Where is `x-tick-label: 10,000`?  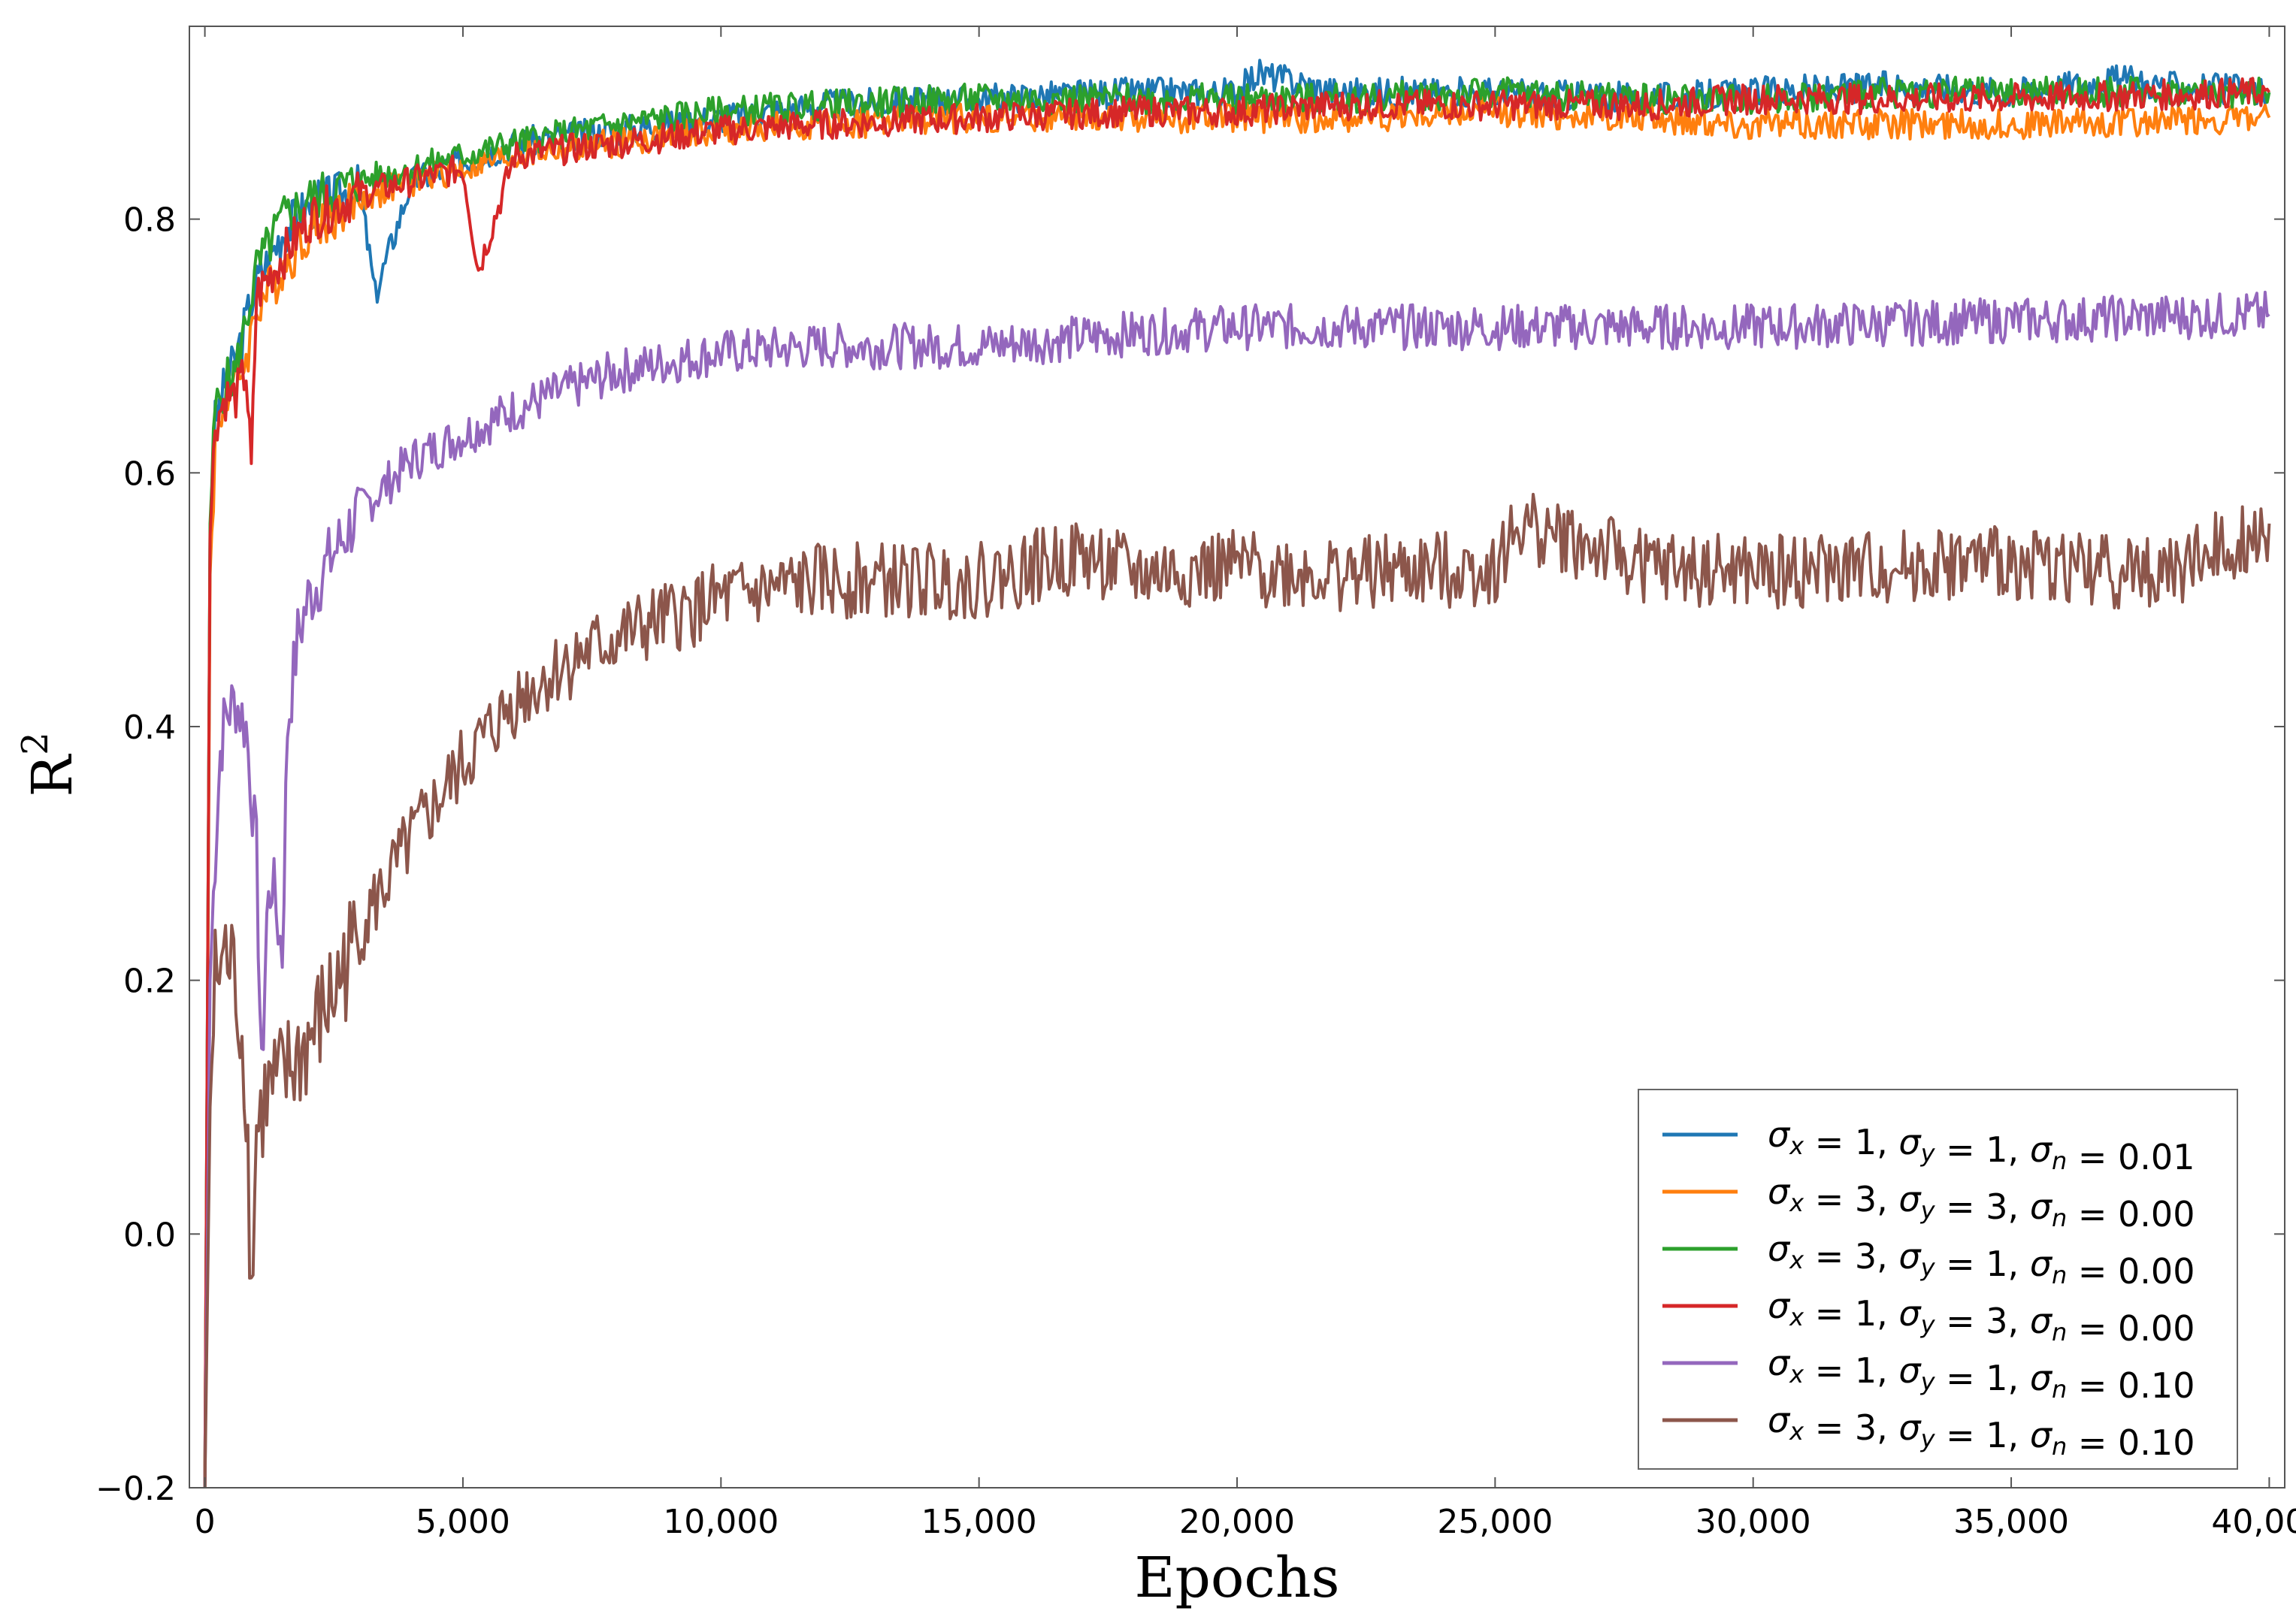 x-tick-label: 10,000 is located at coordinates (721, 1522).